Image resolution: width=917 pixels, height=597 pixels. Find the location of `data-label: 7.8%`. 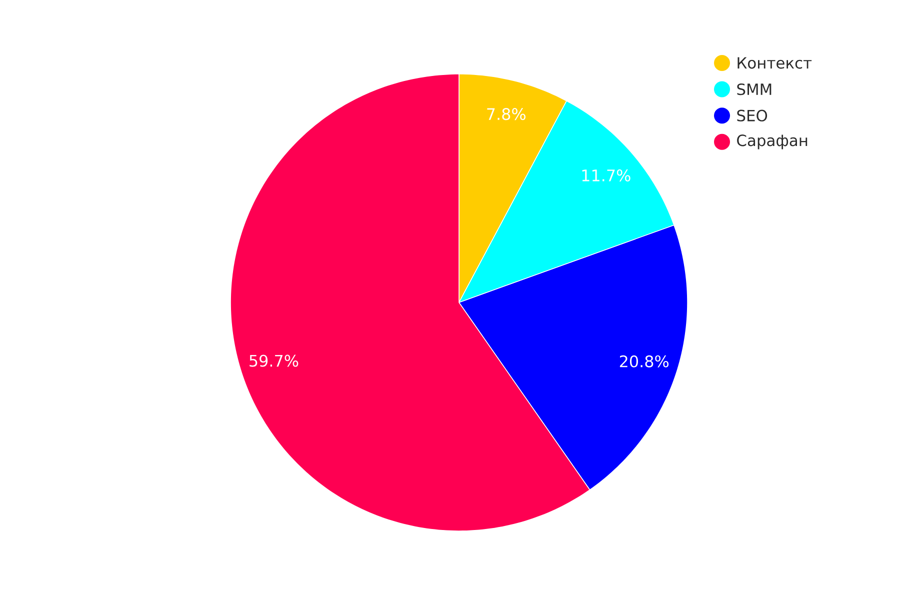

data-label: 7.8% is located at coordinates (506, 114).